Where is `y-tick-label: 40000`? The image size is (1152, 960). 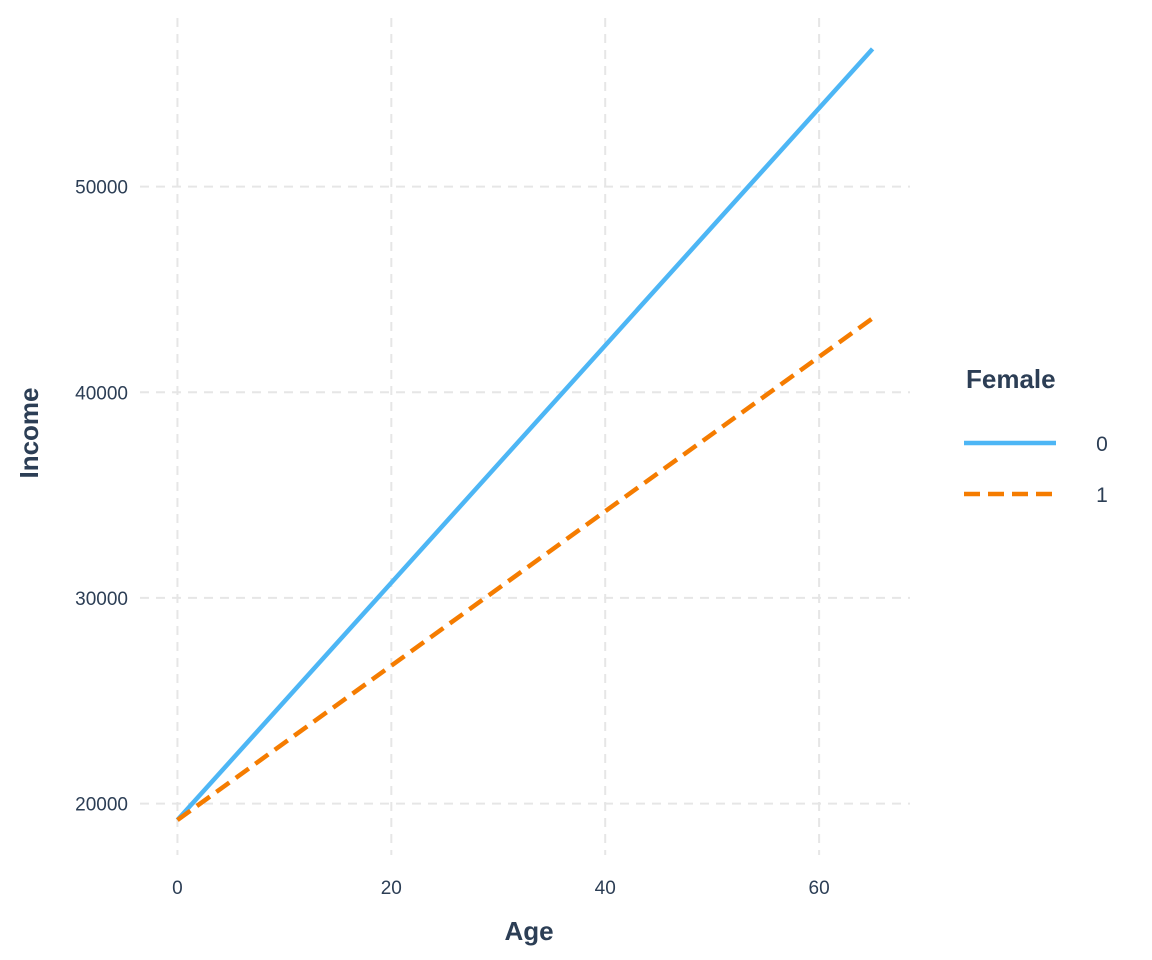
y-tick-label: 40000 is located at coordinates (101, 393).